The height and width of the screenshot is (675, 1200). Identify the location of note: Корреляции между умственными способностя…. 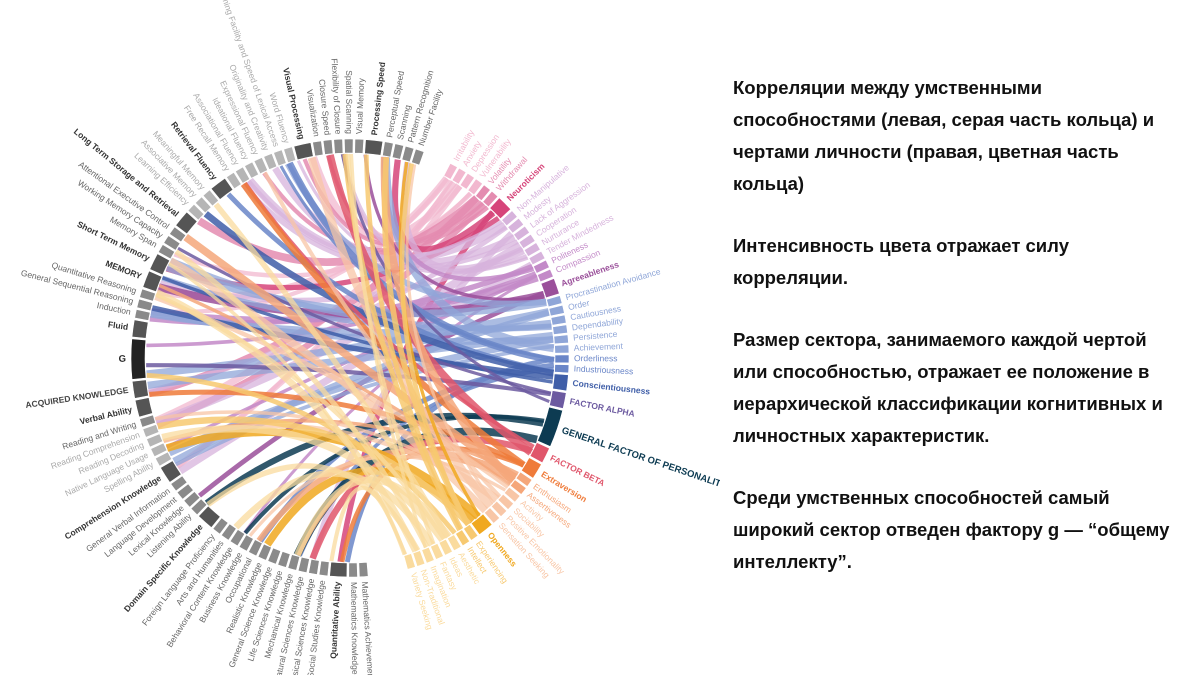
(944, 135).